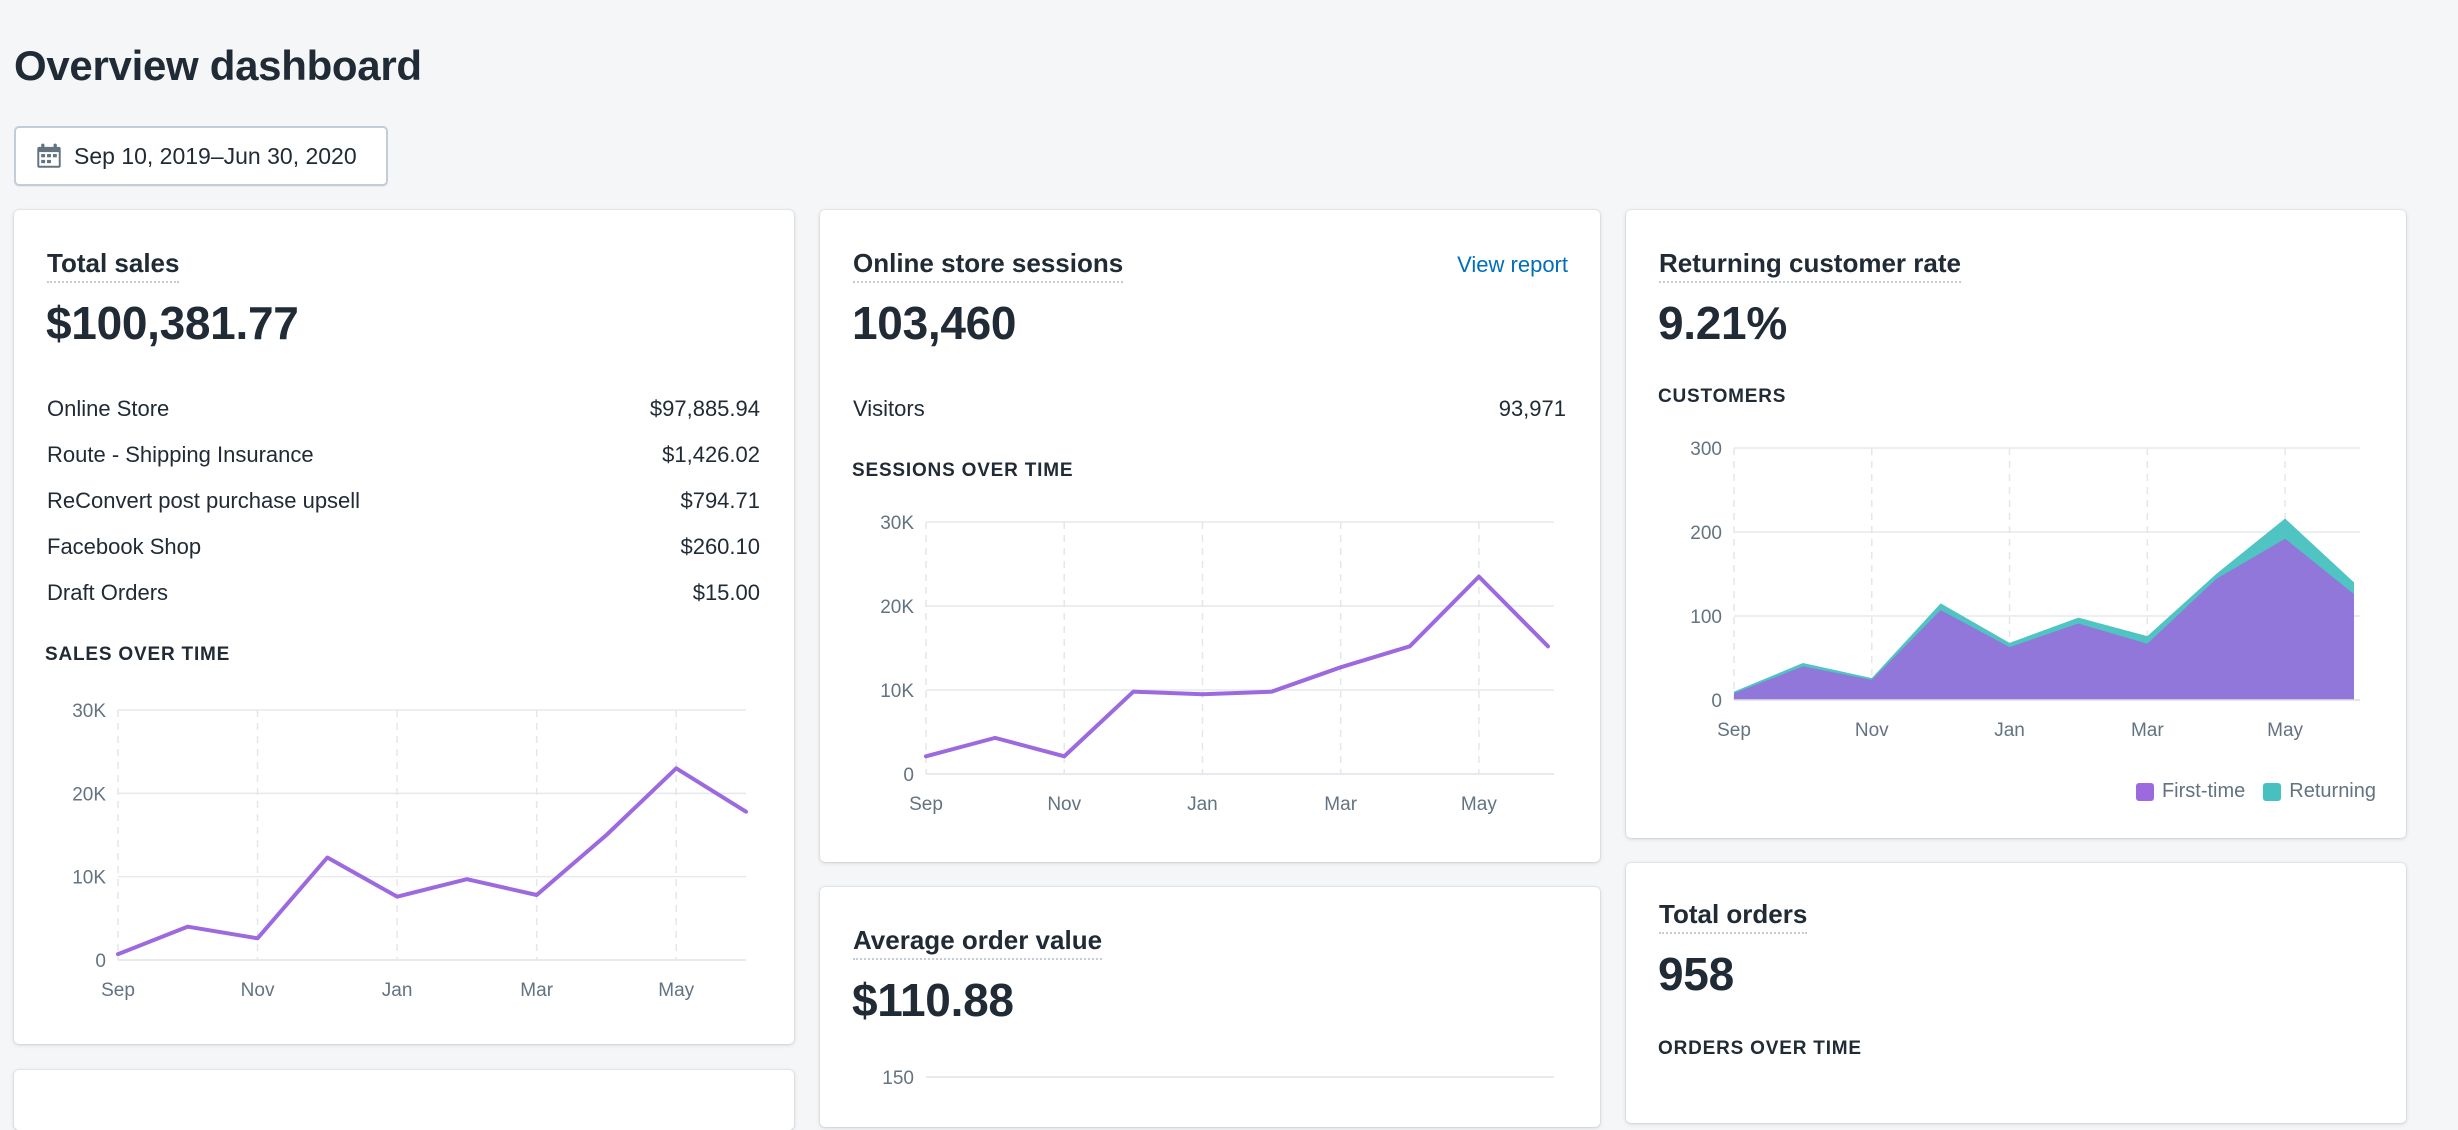 This screenshot has width=2458, height=1130. What do you see at coordinates (1696, 974) in the screenshot?
I see `total-orders-value: 958` at bounding box center [1696, 974].